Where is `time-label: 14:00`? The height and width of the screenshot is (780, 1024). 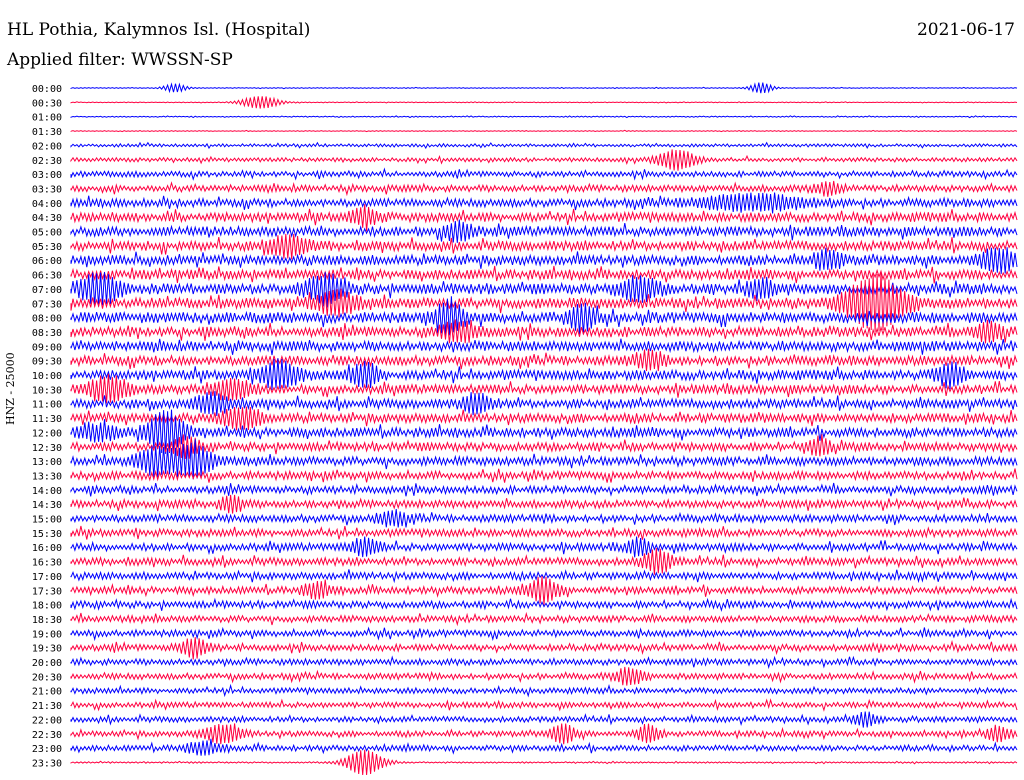 time-label: 14:00 is located at coordinates (47, 491).